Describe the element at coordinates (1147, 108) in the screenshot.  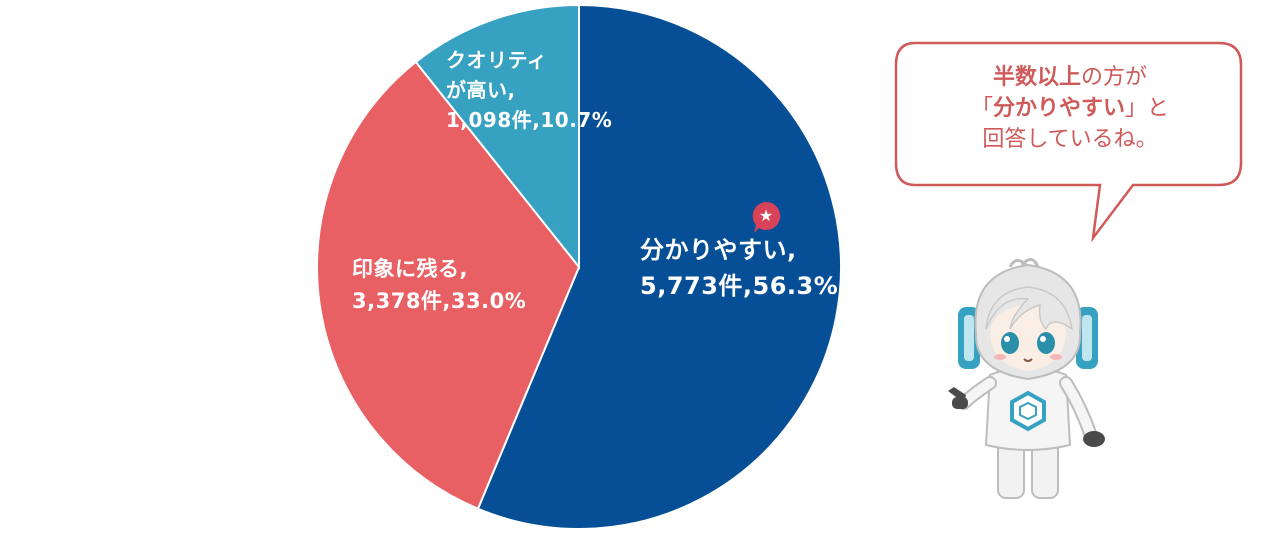
I see `bubble-bracket-close: 」と` at that location.